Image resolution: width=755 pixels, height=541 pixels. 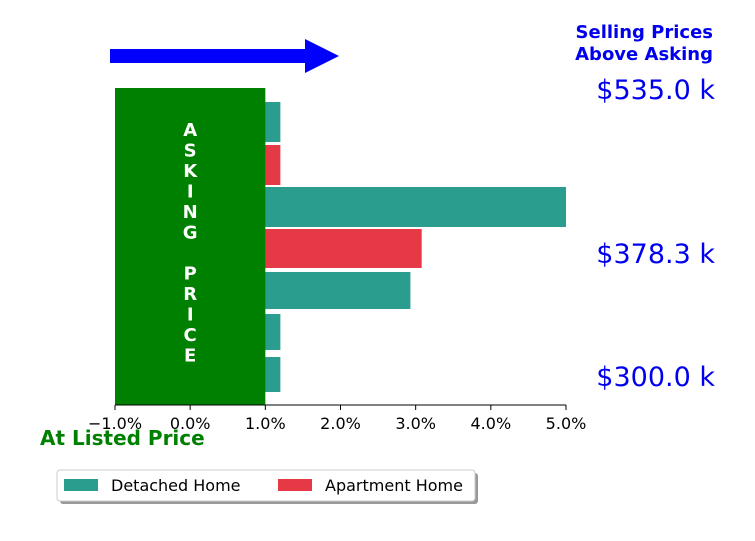 What do you see at coordinates (190, 246) in the screenshot?
I see `asking-price-band` at bounding box center [190, 246].